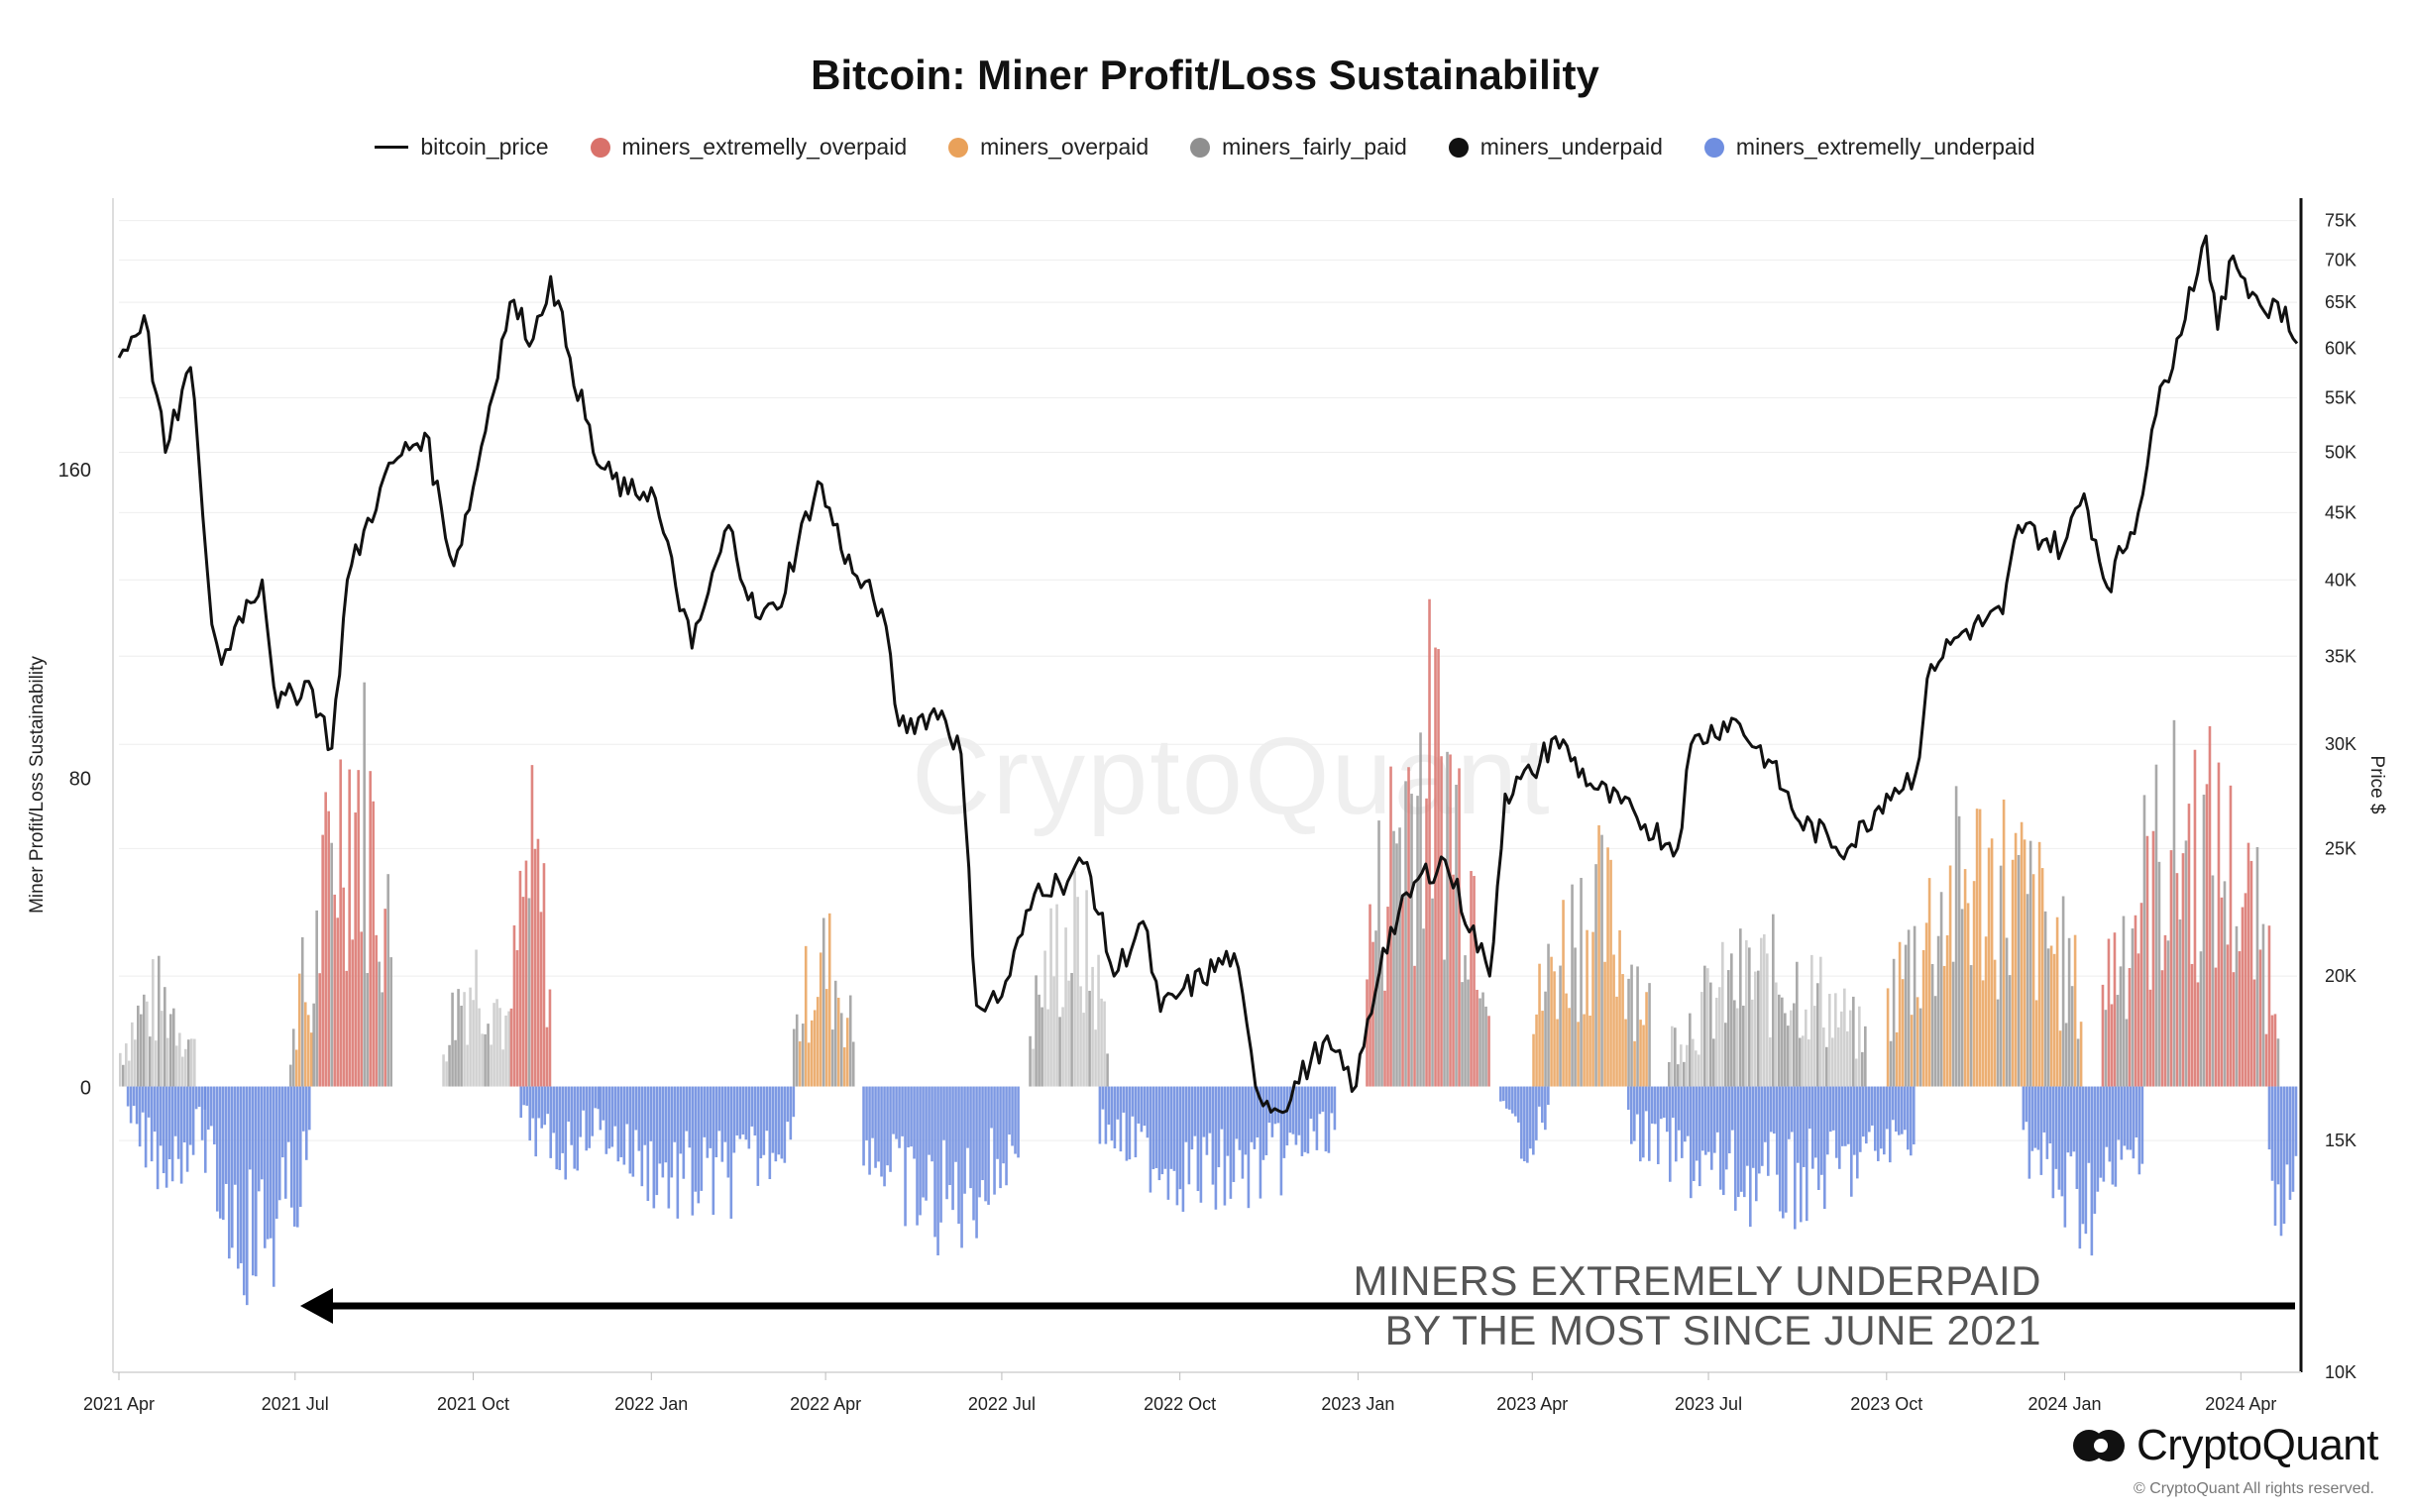 This screenshot has width=2410, height=1512. What do you see at coordinates (1555, 147) in the screenshot?
I see `legend-item-underpaid: miners_underpaid` at bounding box center [1555, 147].